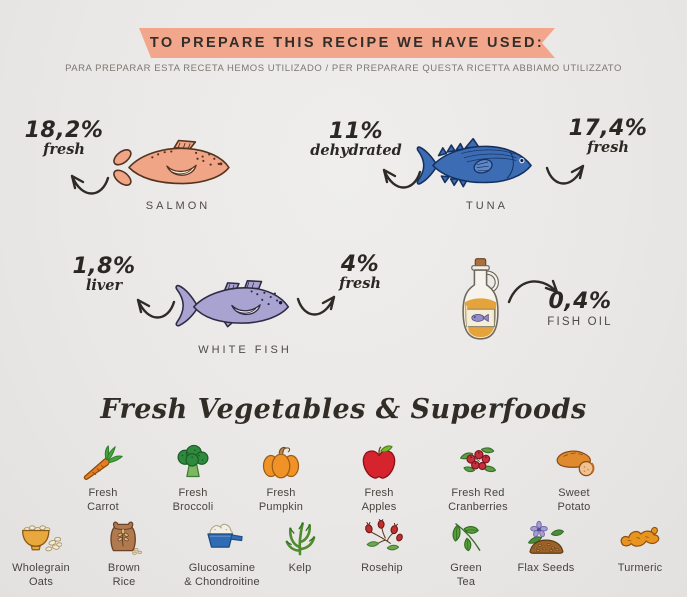 This screenshot has width=687, height=597. Describe the element at coordinates (379, 500) in the screenshot. I see `ingredient-label: Fresh Apples` at that location.